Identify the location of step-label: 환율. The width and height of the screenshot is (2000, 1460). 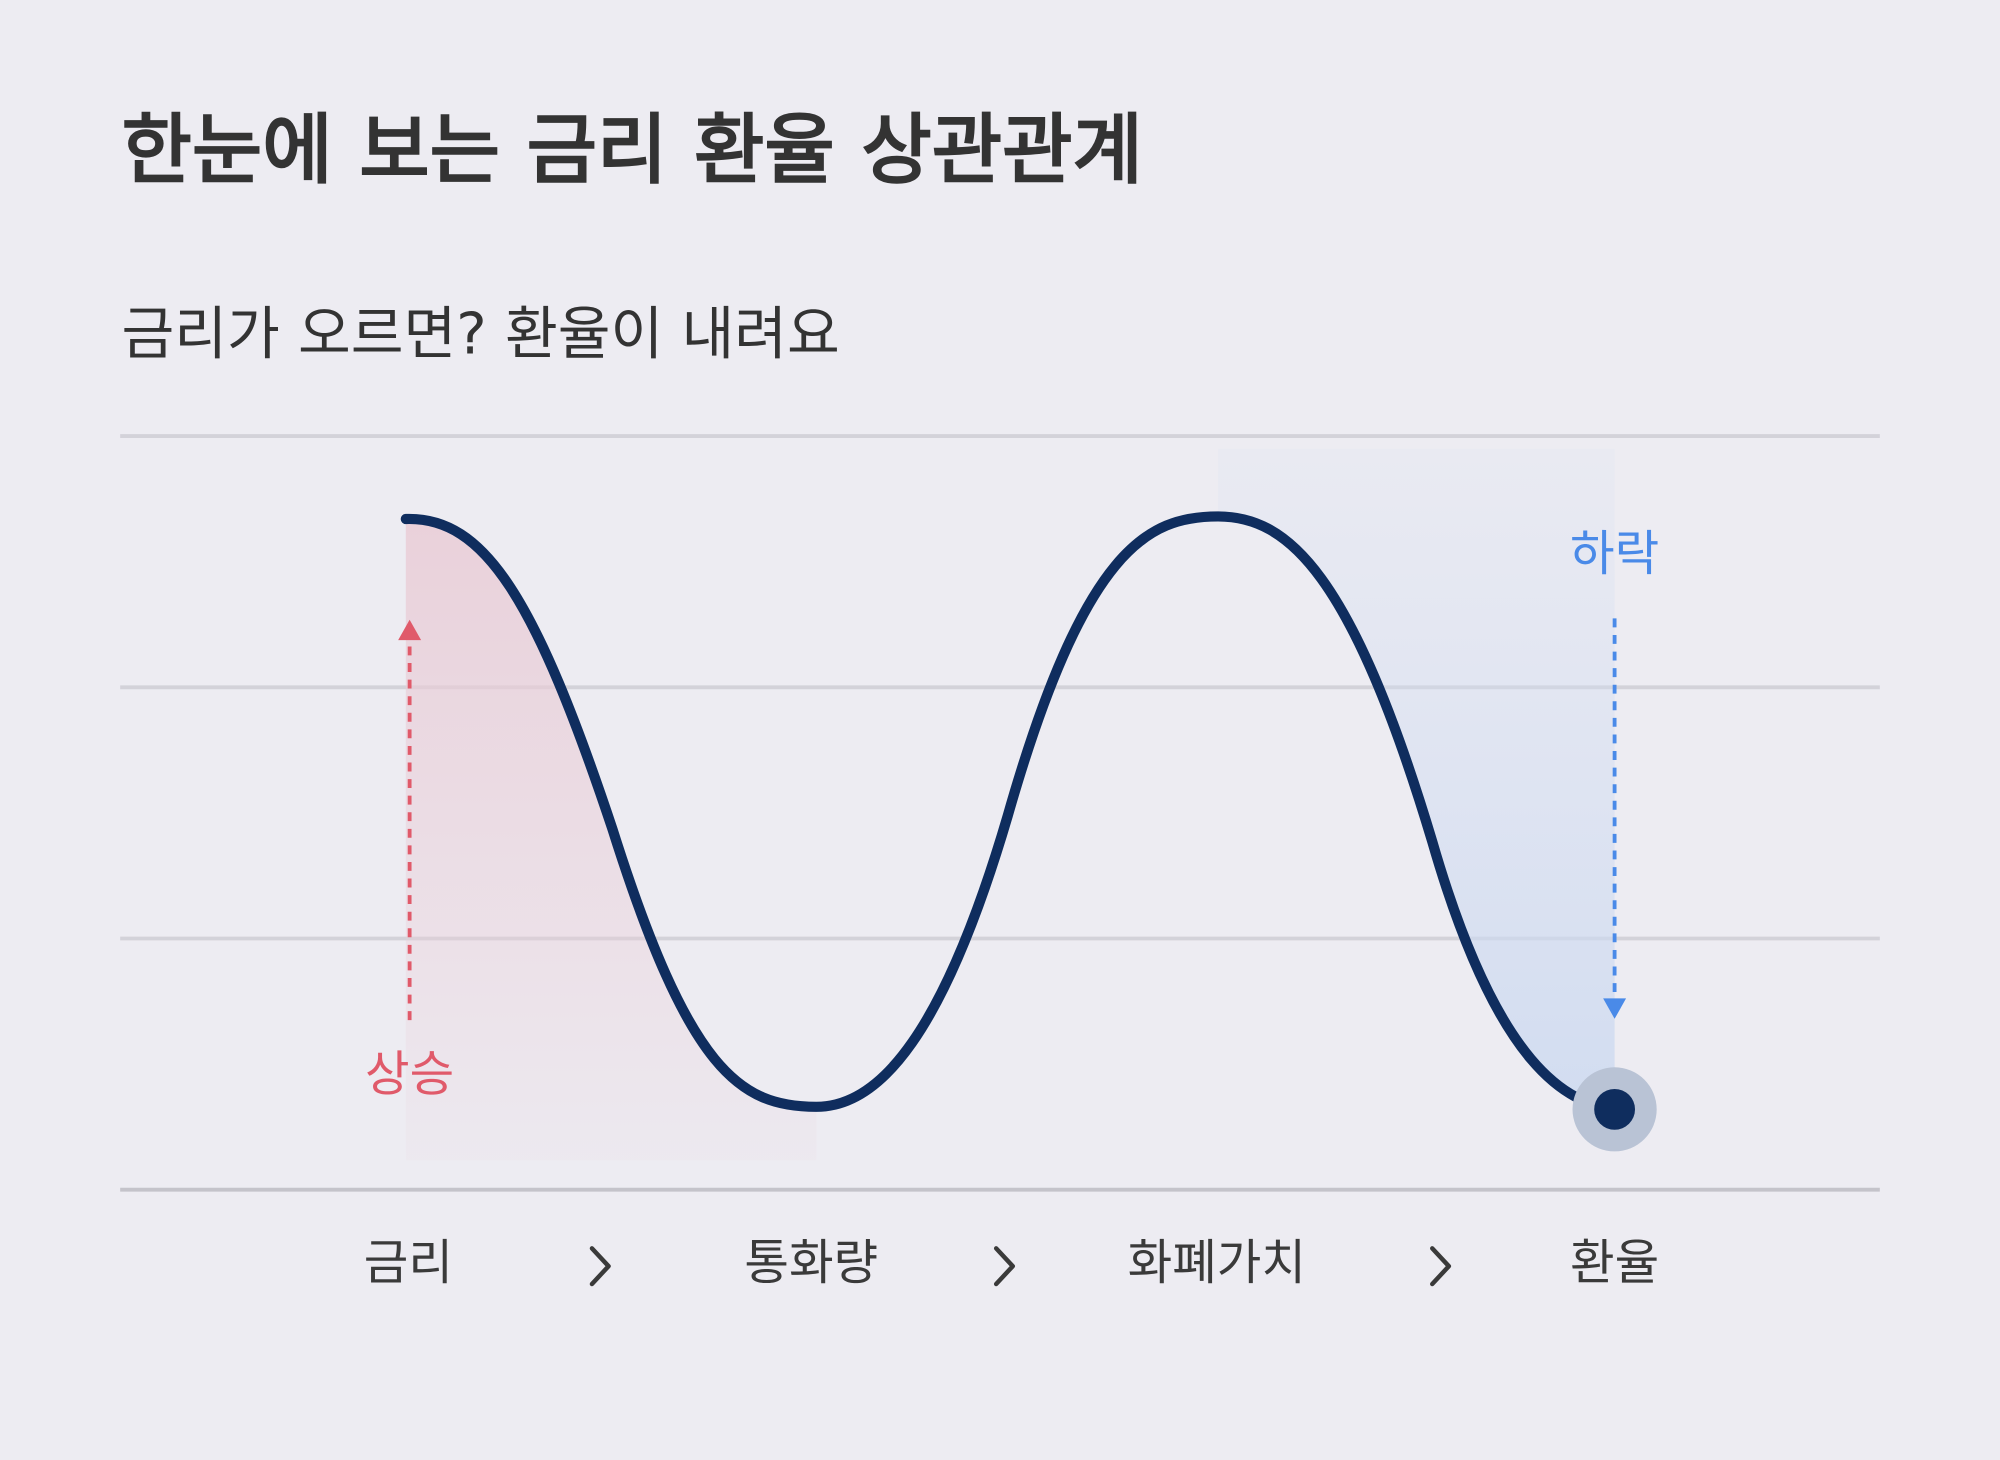
(1614, 1263).